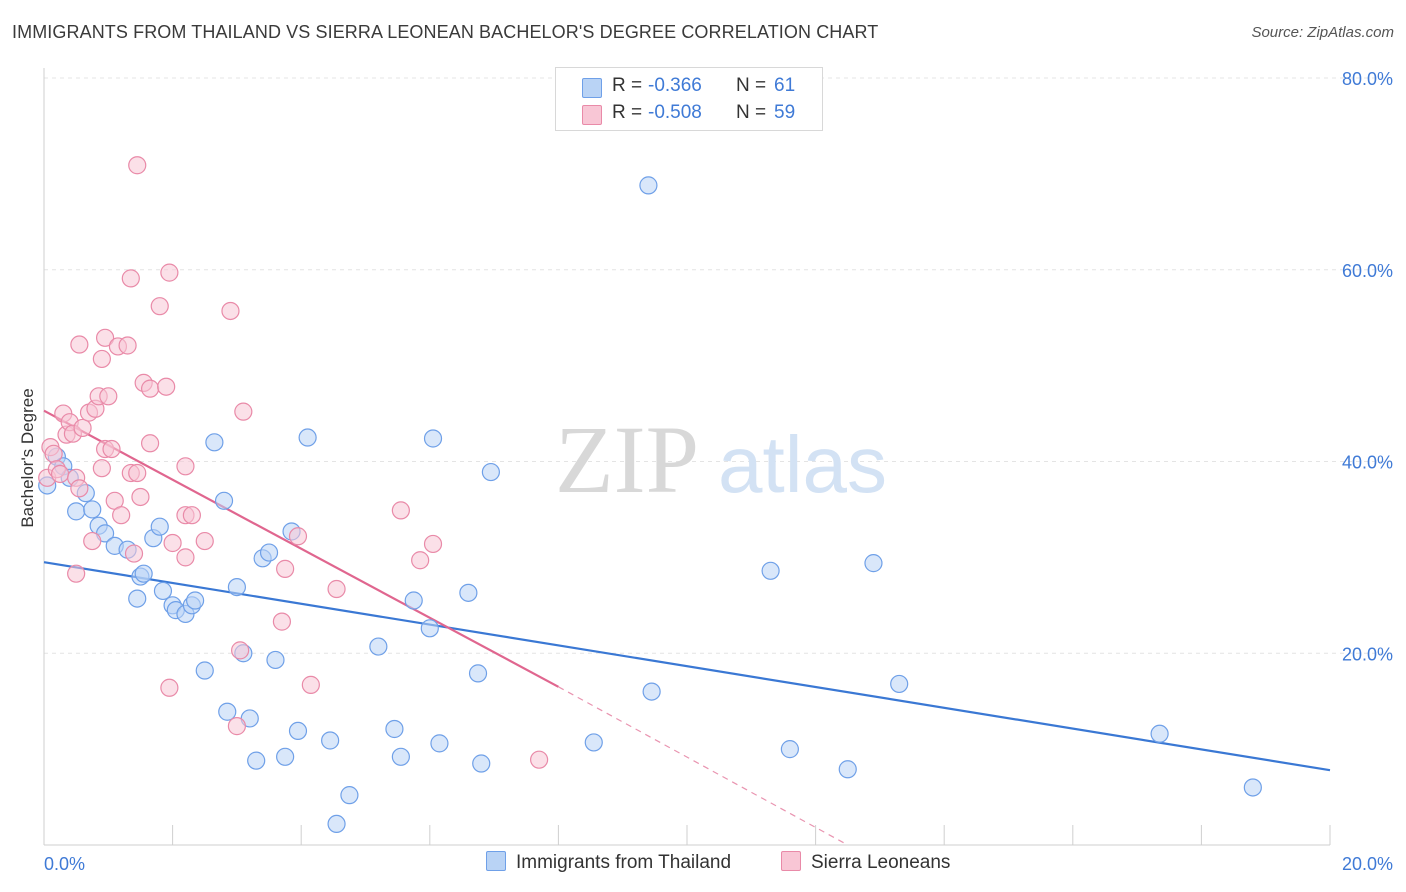 This screenshot has width=1406, height=892. What do you see at coordinates (27, 457) in the screenshot?
I see `y-axis-title: Bachelor's Degree` at bounding box center [27, 457].